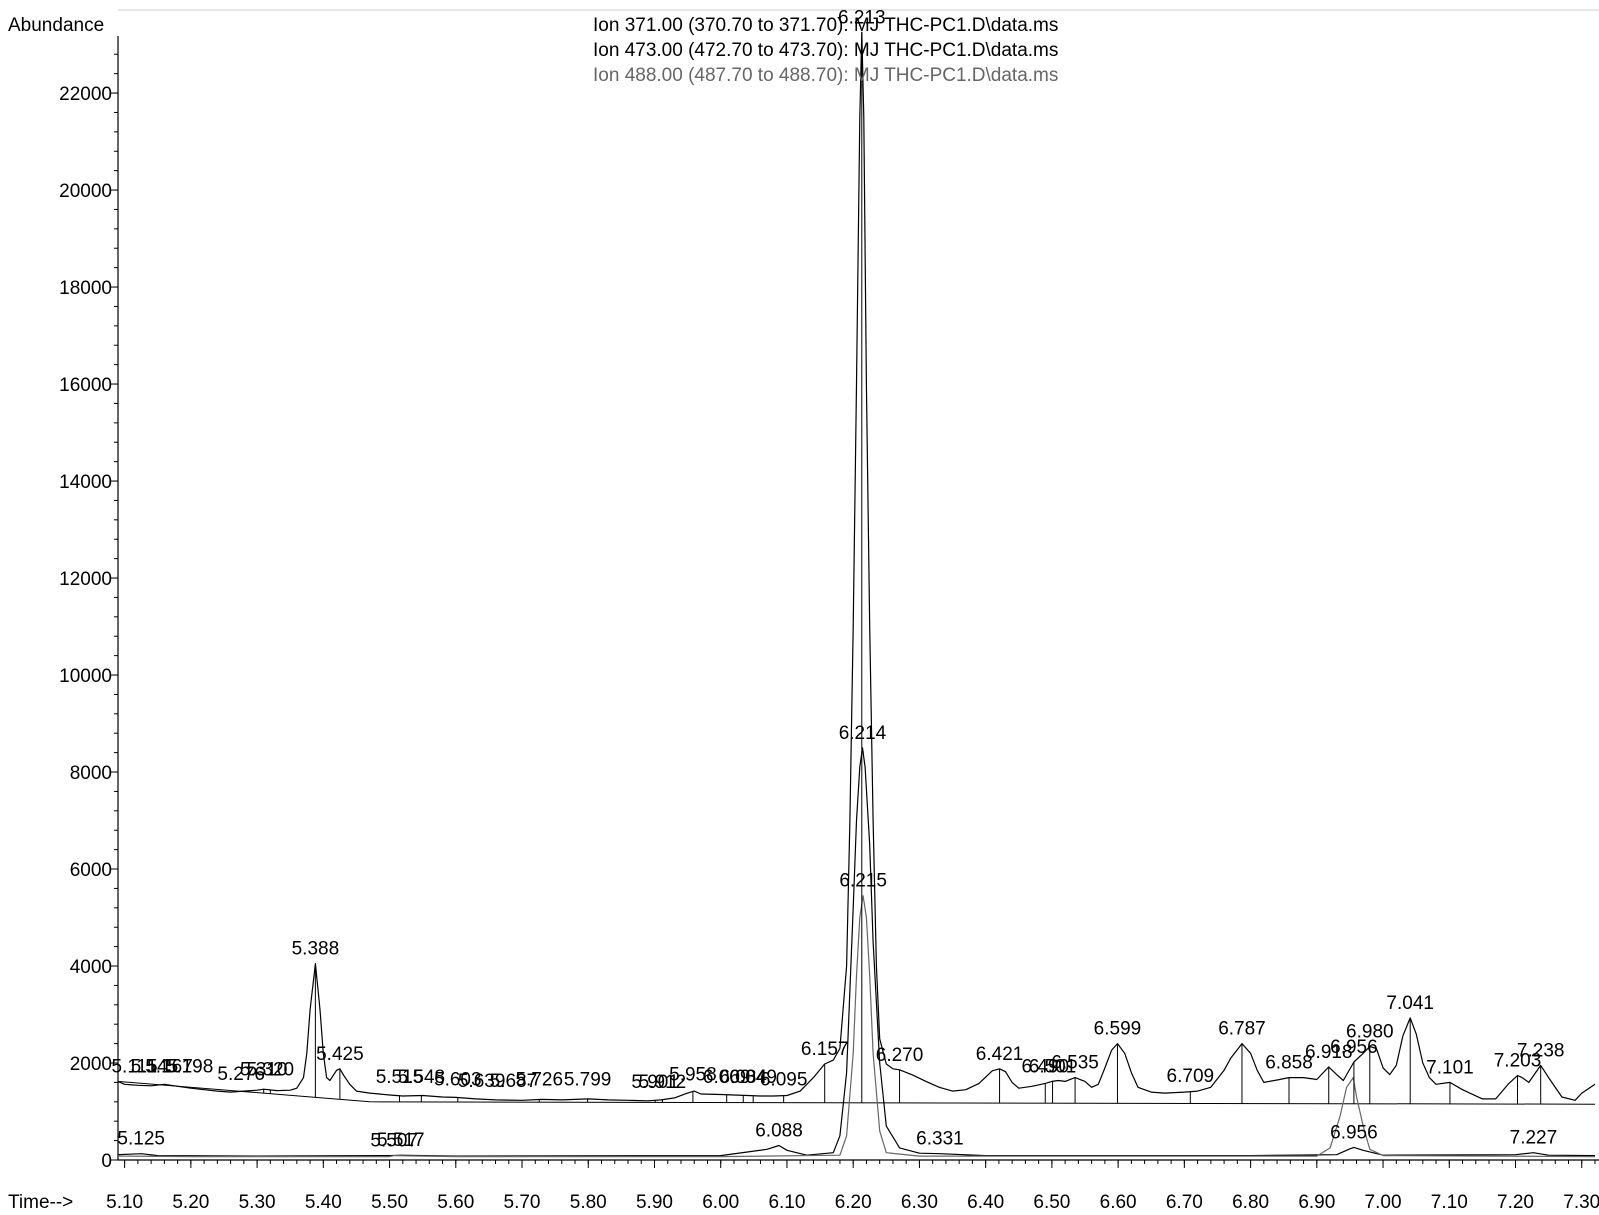  What do you see at coordinates (85, 288) in the screenshot?
I see `y-tick-label: 18000` at bounding box center [85, 288].